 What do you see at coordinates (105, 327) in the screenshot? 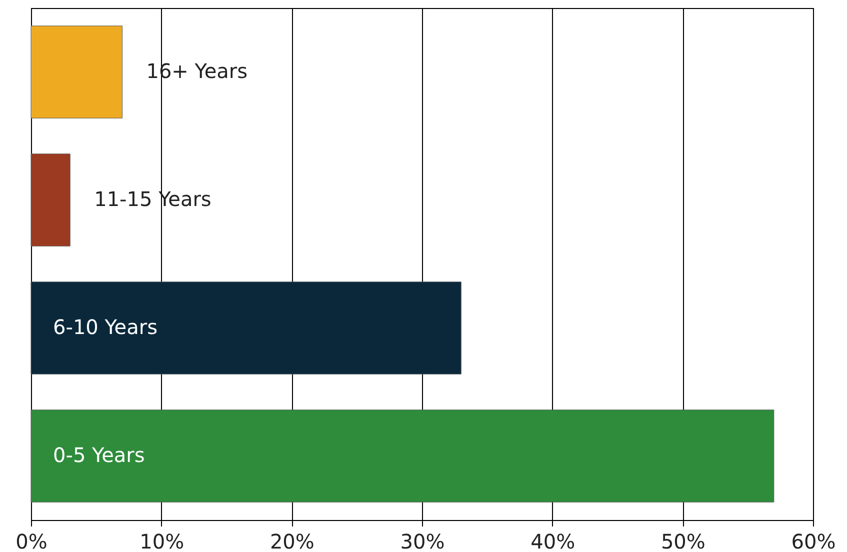
I see `y-tick-label: 6-10 Years` at bounding box center [105, 327].